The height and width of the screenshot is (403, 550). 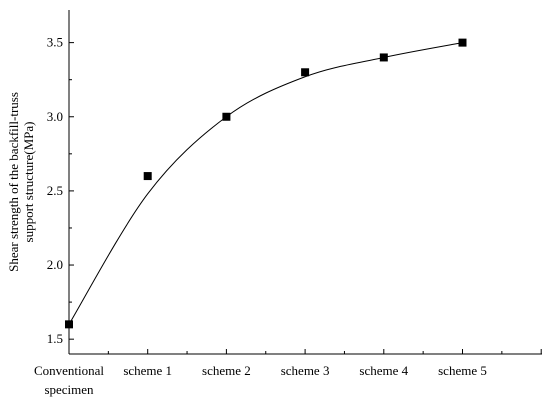 What do you see at coordinates (55, 116) in the screenshot?
I see `y-tick-label: 3.0` at bounding box center [55, 116].